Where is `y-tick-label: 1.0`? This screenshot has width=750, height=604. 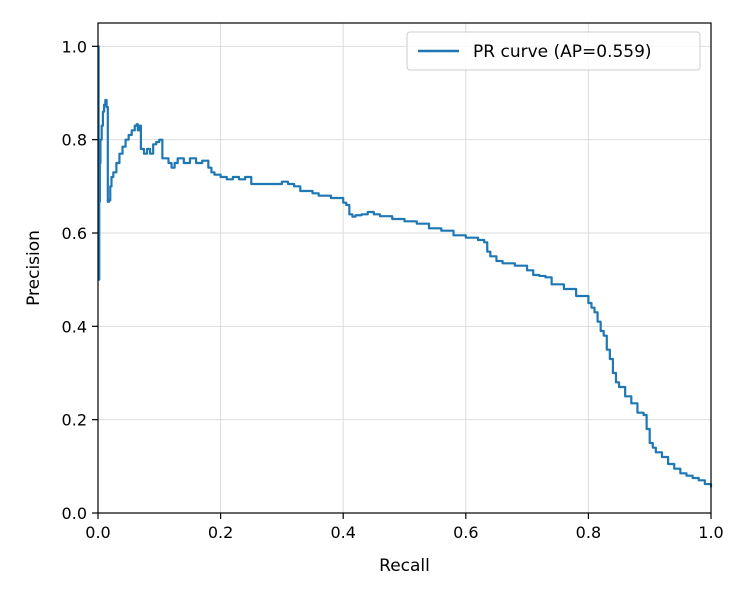 y-tick-label: 1.0 is located at coordinates (74, 46).